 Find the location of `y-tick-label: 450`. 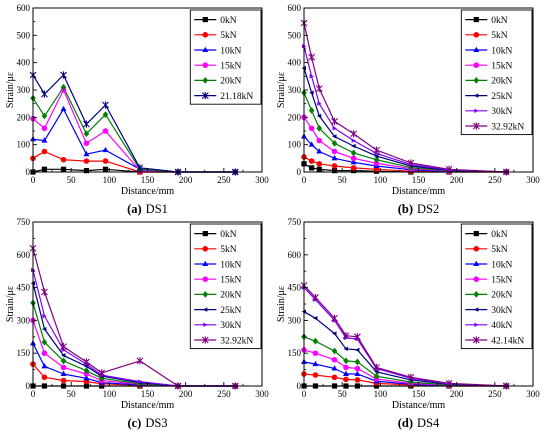

y-tick-label: 450 is located at coordinates (24, 288).